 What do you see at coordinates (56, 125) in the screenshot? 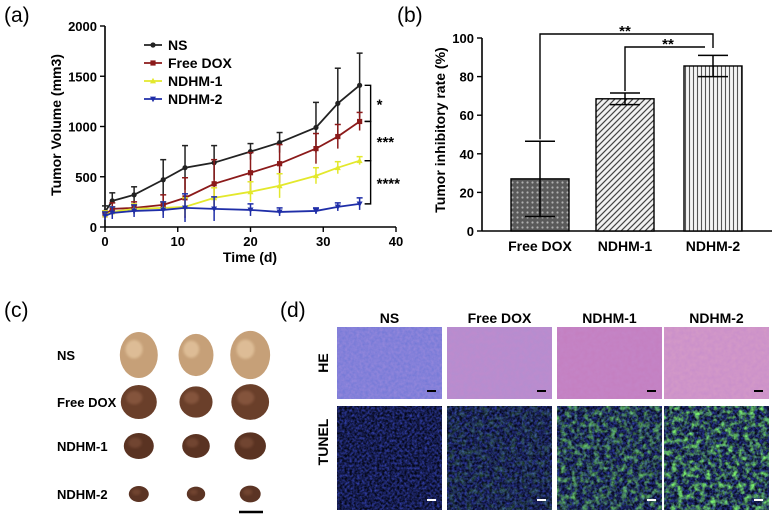
I see `y-axis-label: Tumor Volume (mm3)` at bounding box center [56, 125].